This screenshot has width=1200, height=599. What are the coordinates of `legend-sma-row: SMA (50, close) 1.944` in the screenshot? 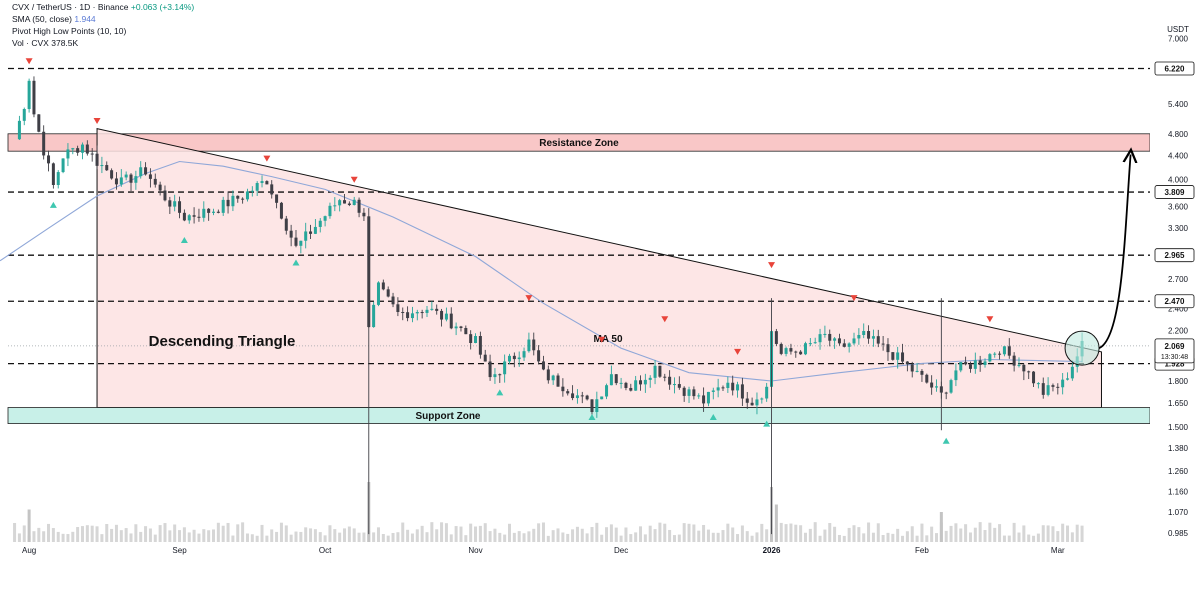 It's located at (54, 19).